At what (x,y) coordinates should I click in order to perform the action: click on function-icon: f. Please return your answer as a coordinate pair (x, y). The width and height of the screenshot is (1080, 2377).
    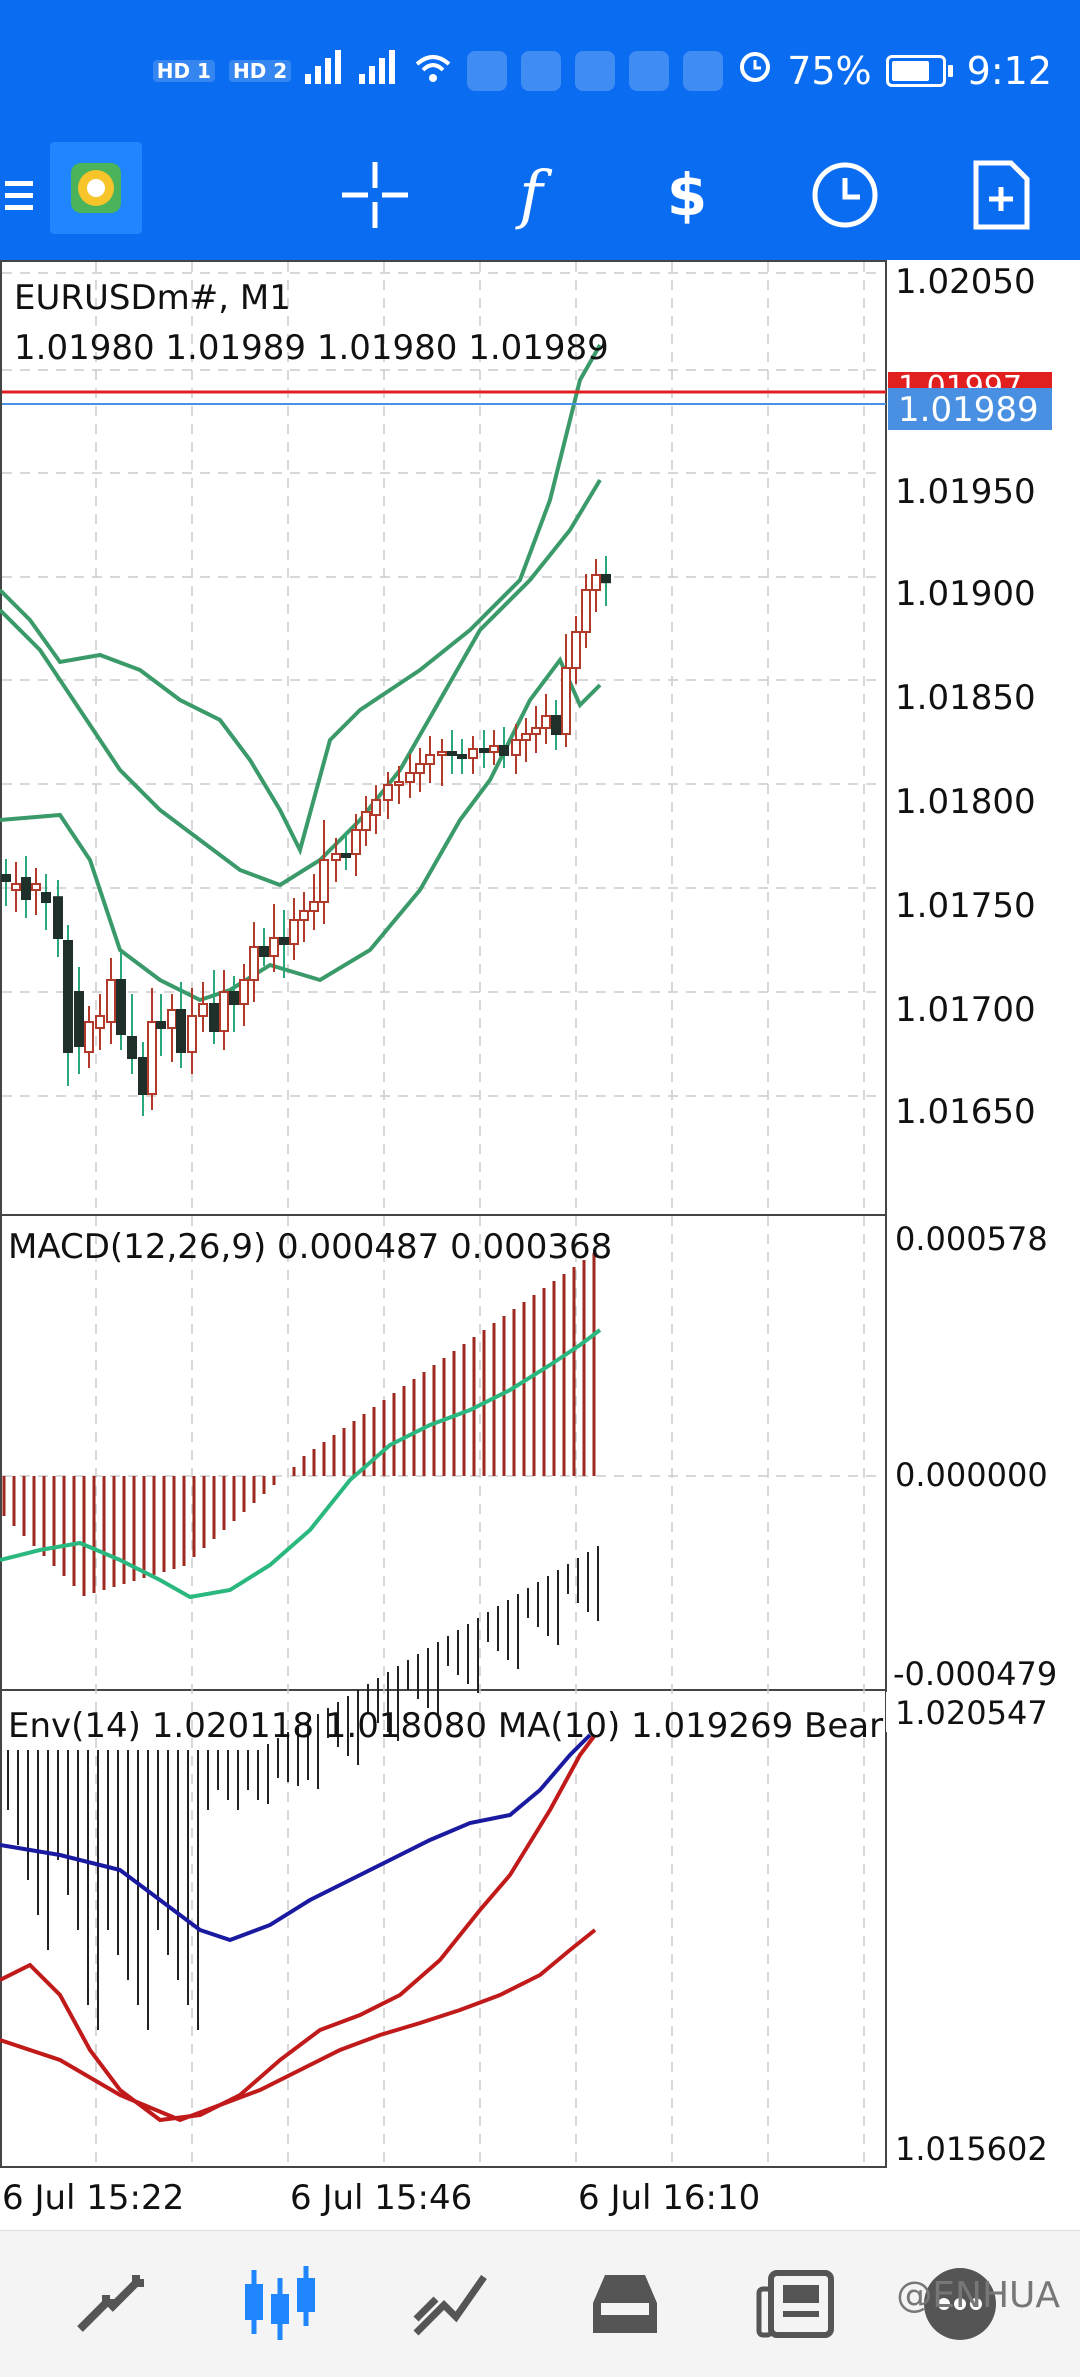
    Looking at the image, I should click on (531, 195).